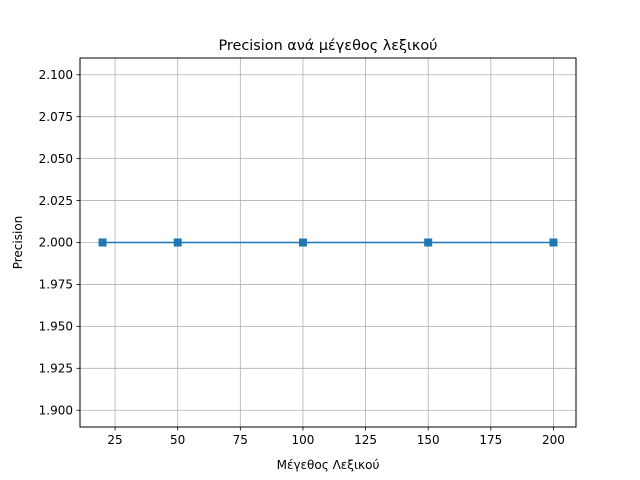 The height and width of the screenshot is (480, 640). What do you see at coordinates (56, 285) in the screenshot?
I see `y-tick-label: 1.975` at bounding box center [56, 285].